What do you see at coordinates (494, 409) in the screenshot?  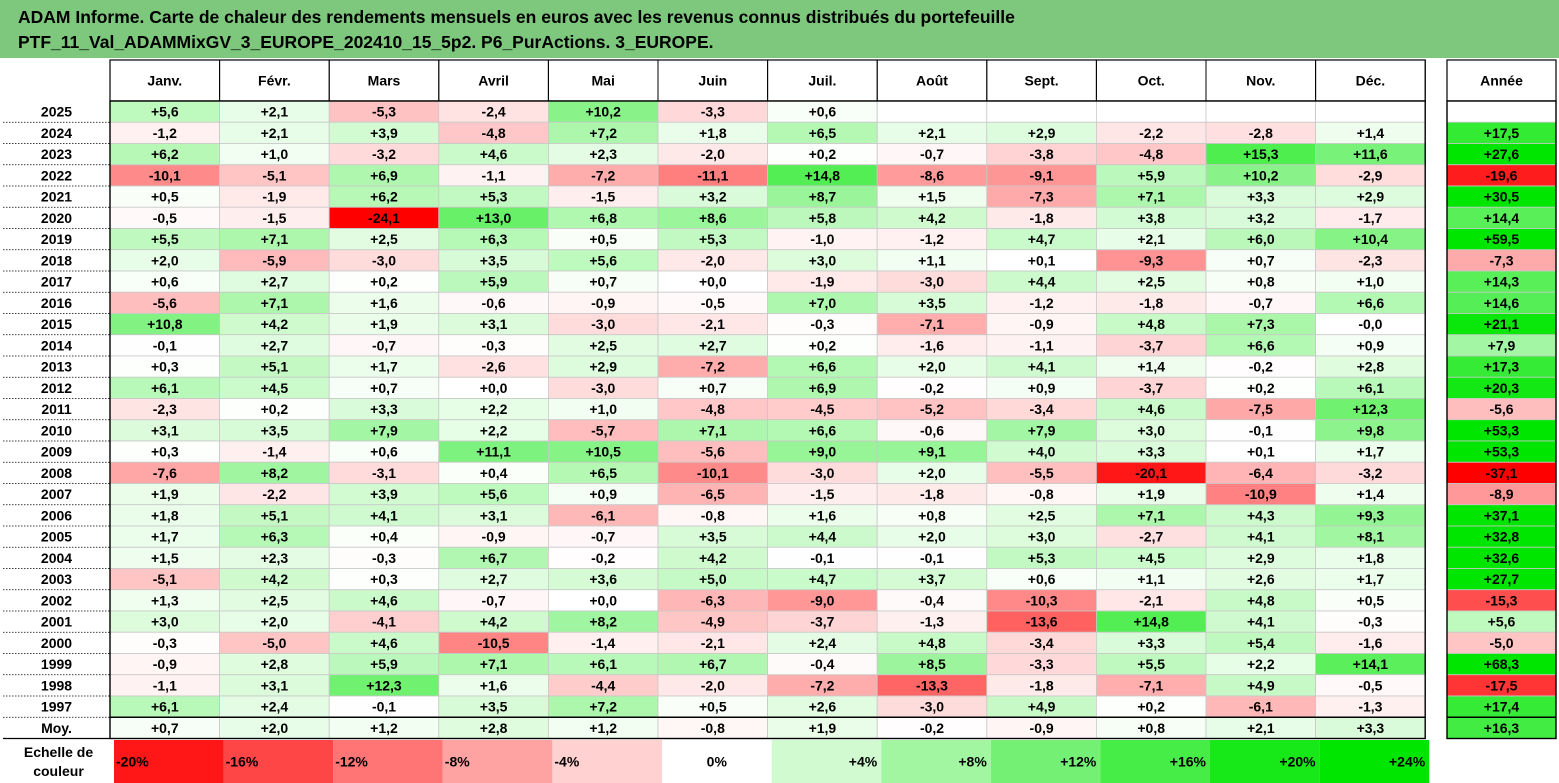 I see `return-value: +2,2` at bounding box center [494, 409].